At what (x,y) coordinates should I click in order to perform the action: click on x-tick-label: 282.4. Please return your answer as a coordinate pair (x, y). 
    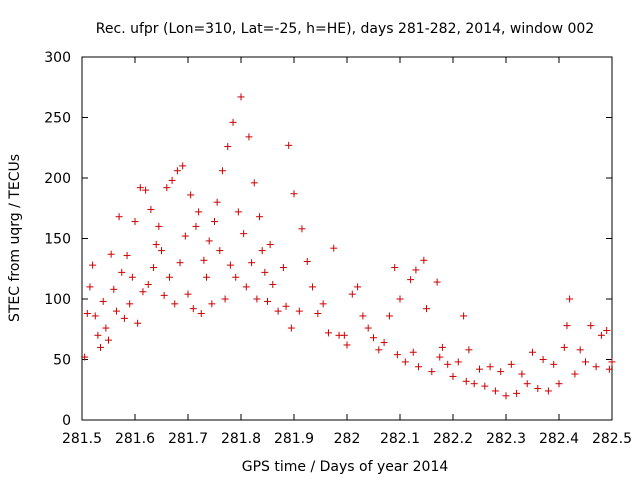
    Looking at the image, I should click on (559, 439).